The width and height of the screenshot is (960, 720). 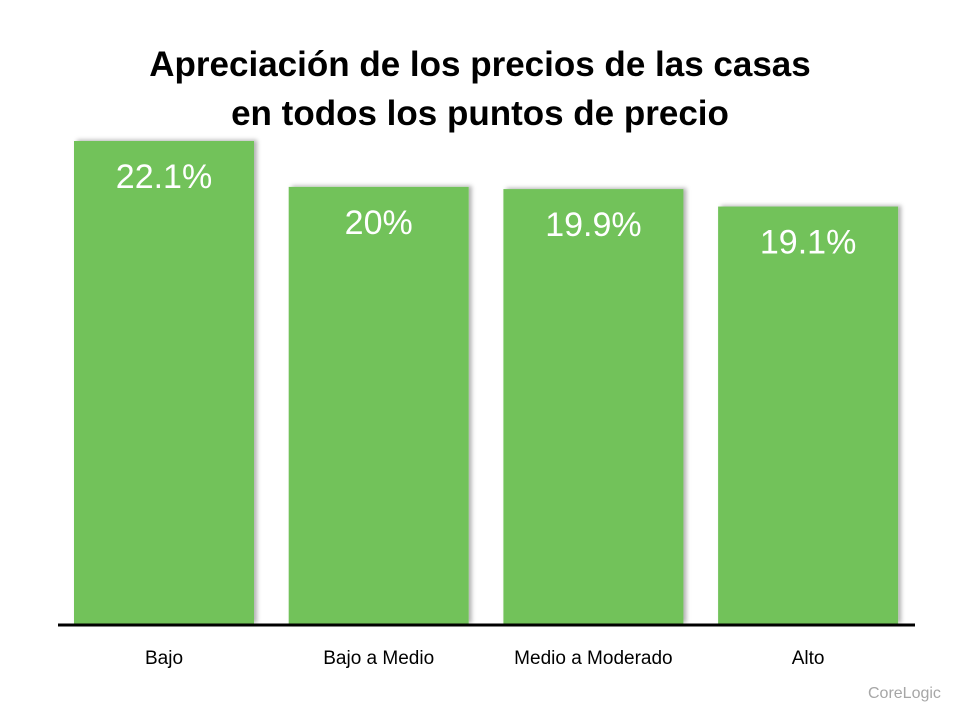 What do you see at coordinates (593, 658) in the screenshot?
I see `x-tick-label: Medio a Moderado` at bounding box center [593, 658].